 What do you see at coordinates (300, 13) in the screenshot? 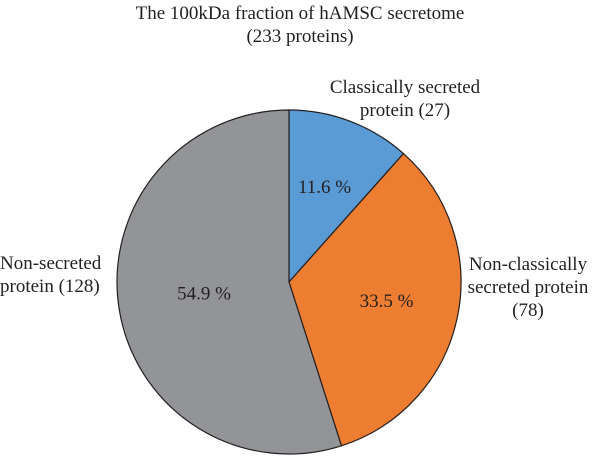
I see `chart-title: The 100kDa fraction of hAMSC secretome` at bounding box center [300, 13].